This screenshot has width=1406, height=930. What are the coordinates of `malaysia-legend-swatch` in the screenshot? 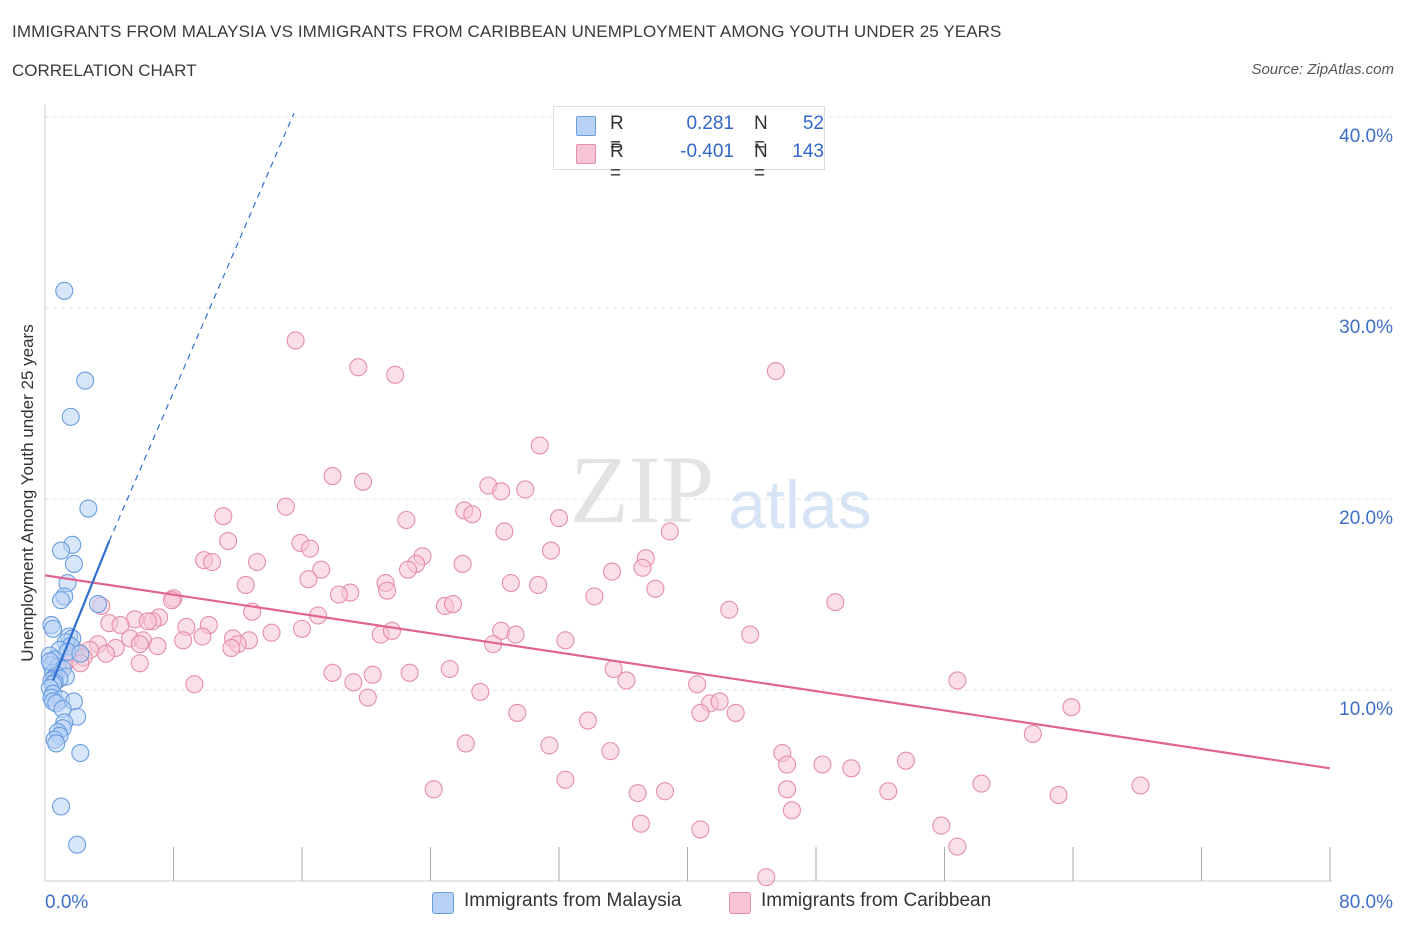 It's located at (443, 903).